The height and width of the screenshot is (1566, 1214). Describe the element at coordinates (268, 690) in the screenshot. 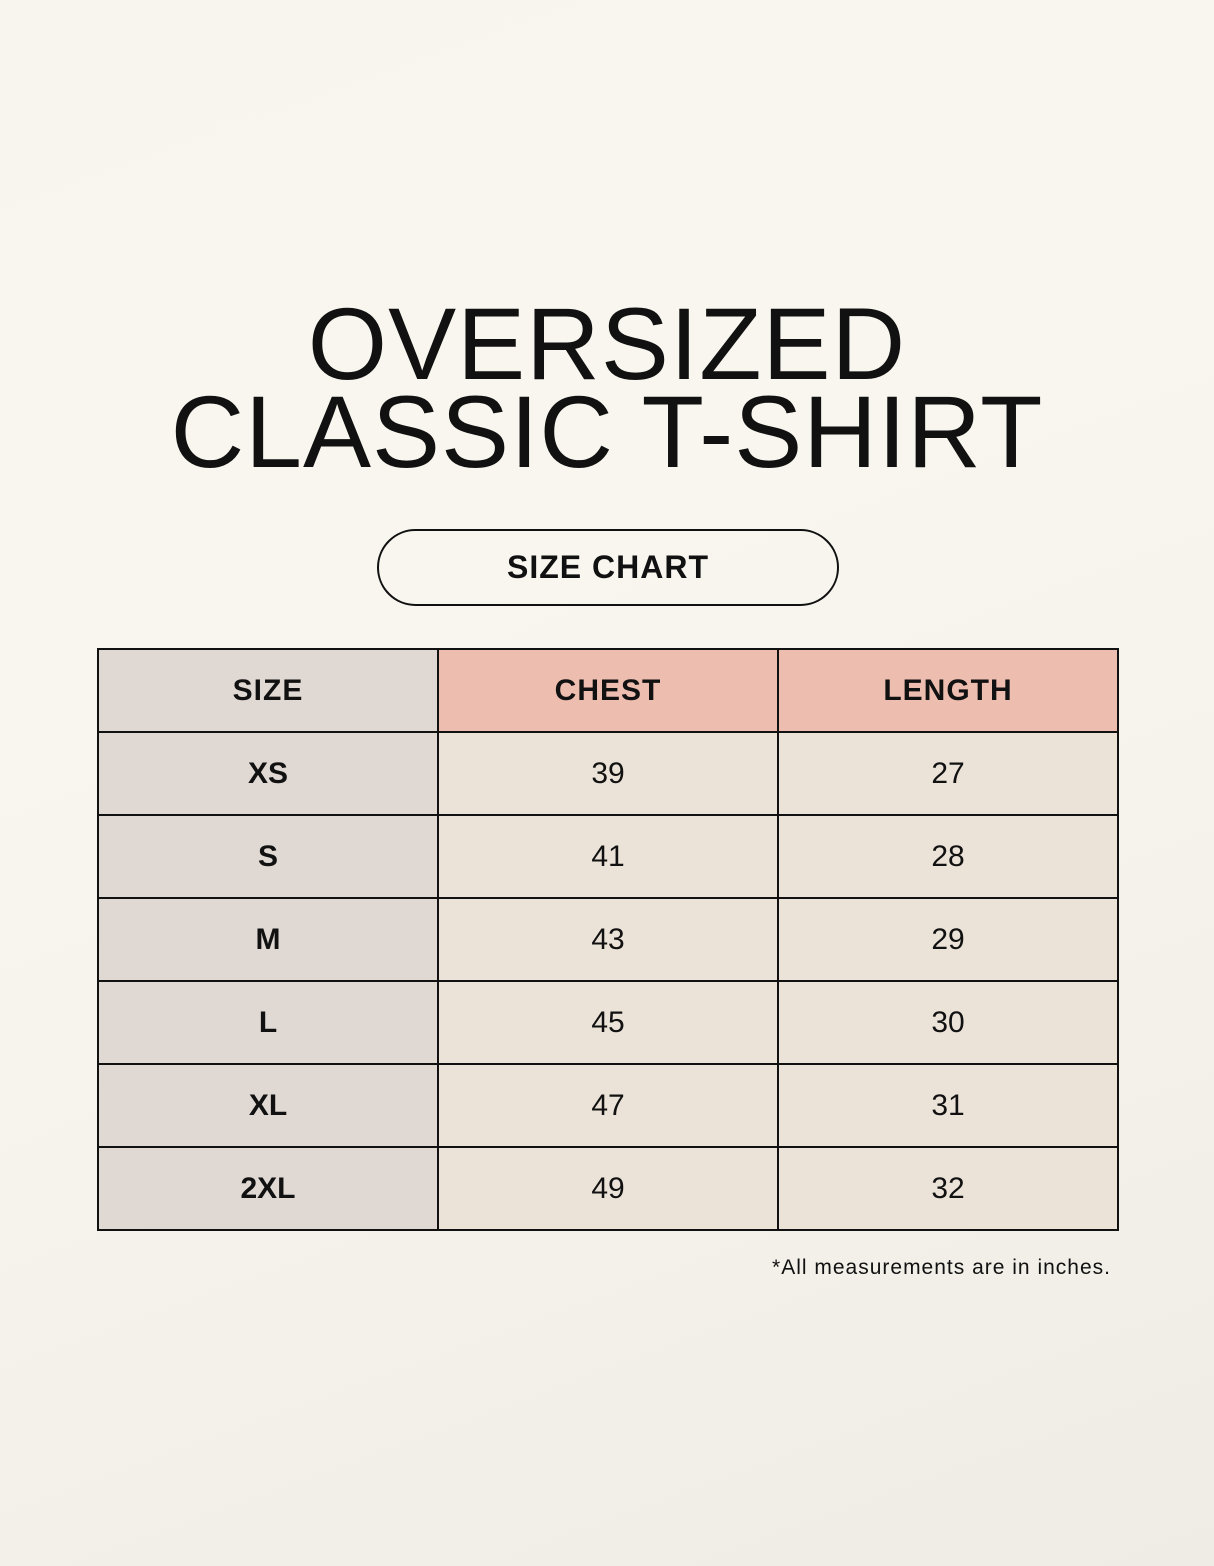

I see `header-size: SIZE` at that location.